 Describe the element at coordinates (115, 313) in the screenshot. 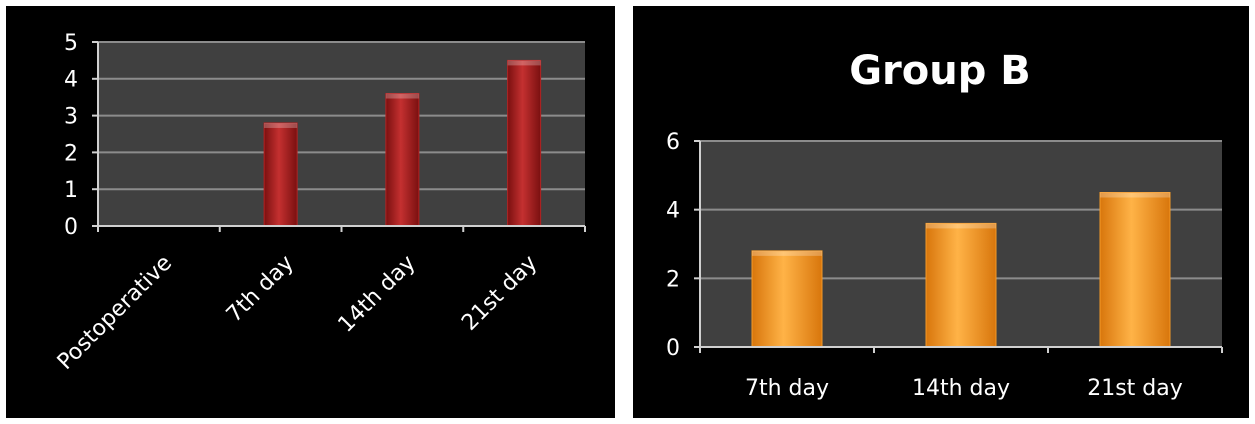

I see `x-category-label: Postoperative` at that location.